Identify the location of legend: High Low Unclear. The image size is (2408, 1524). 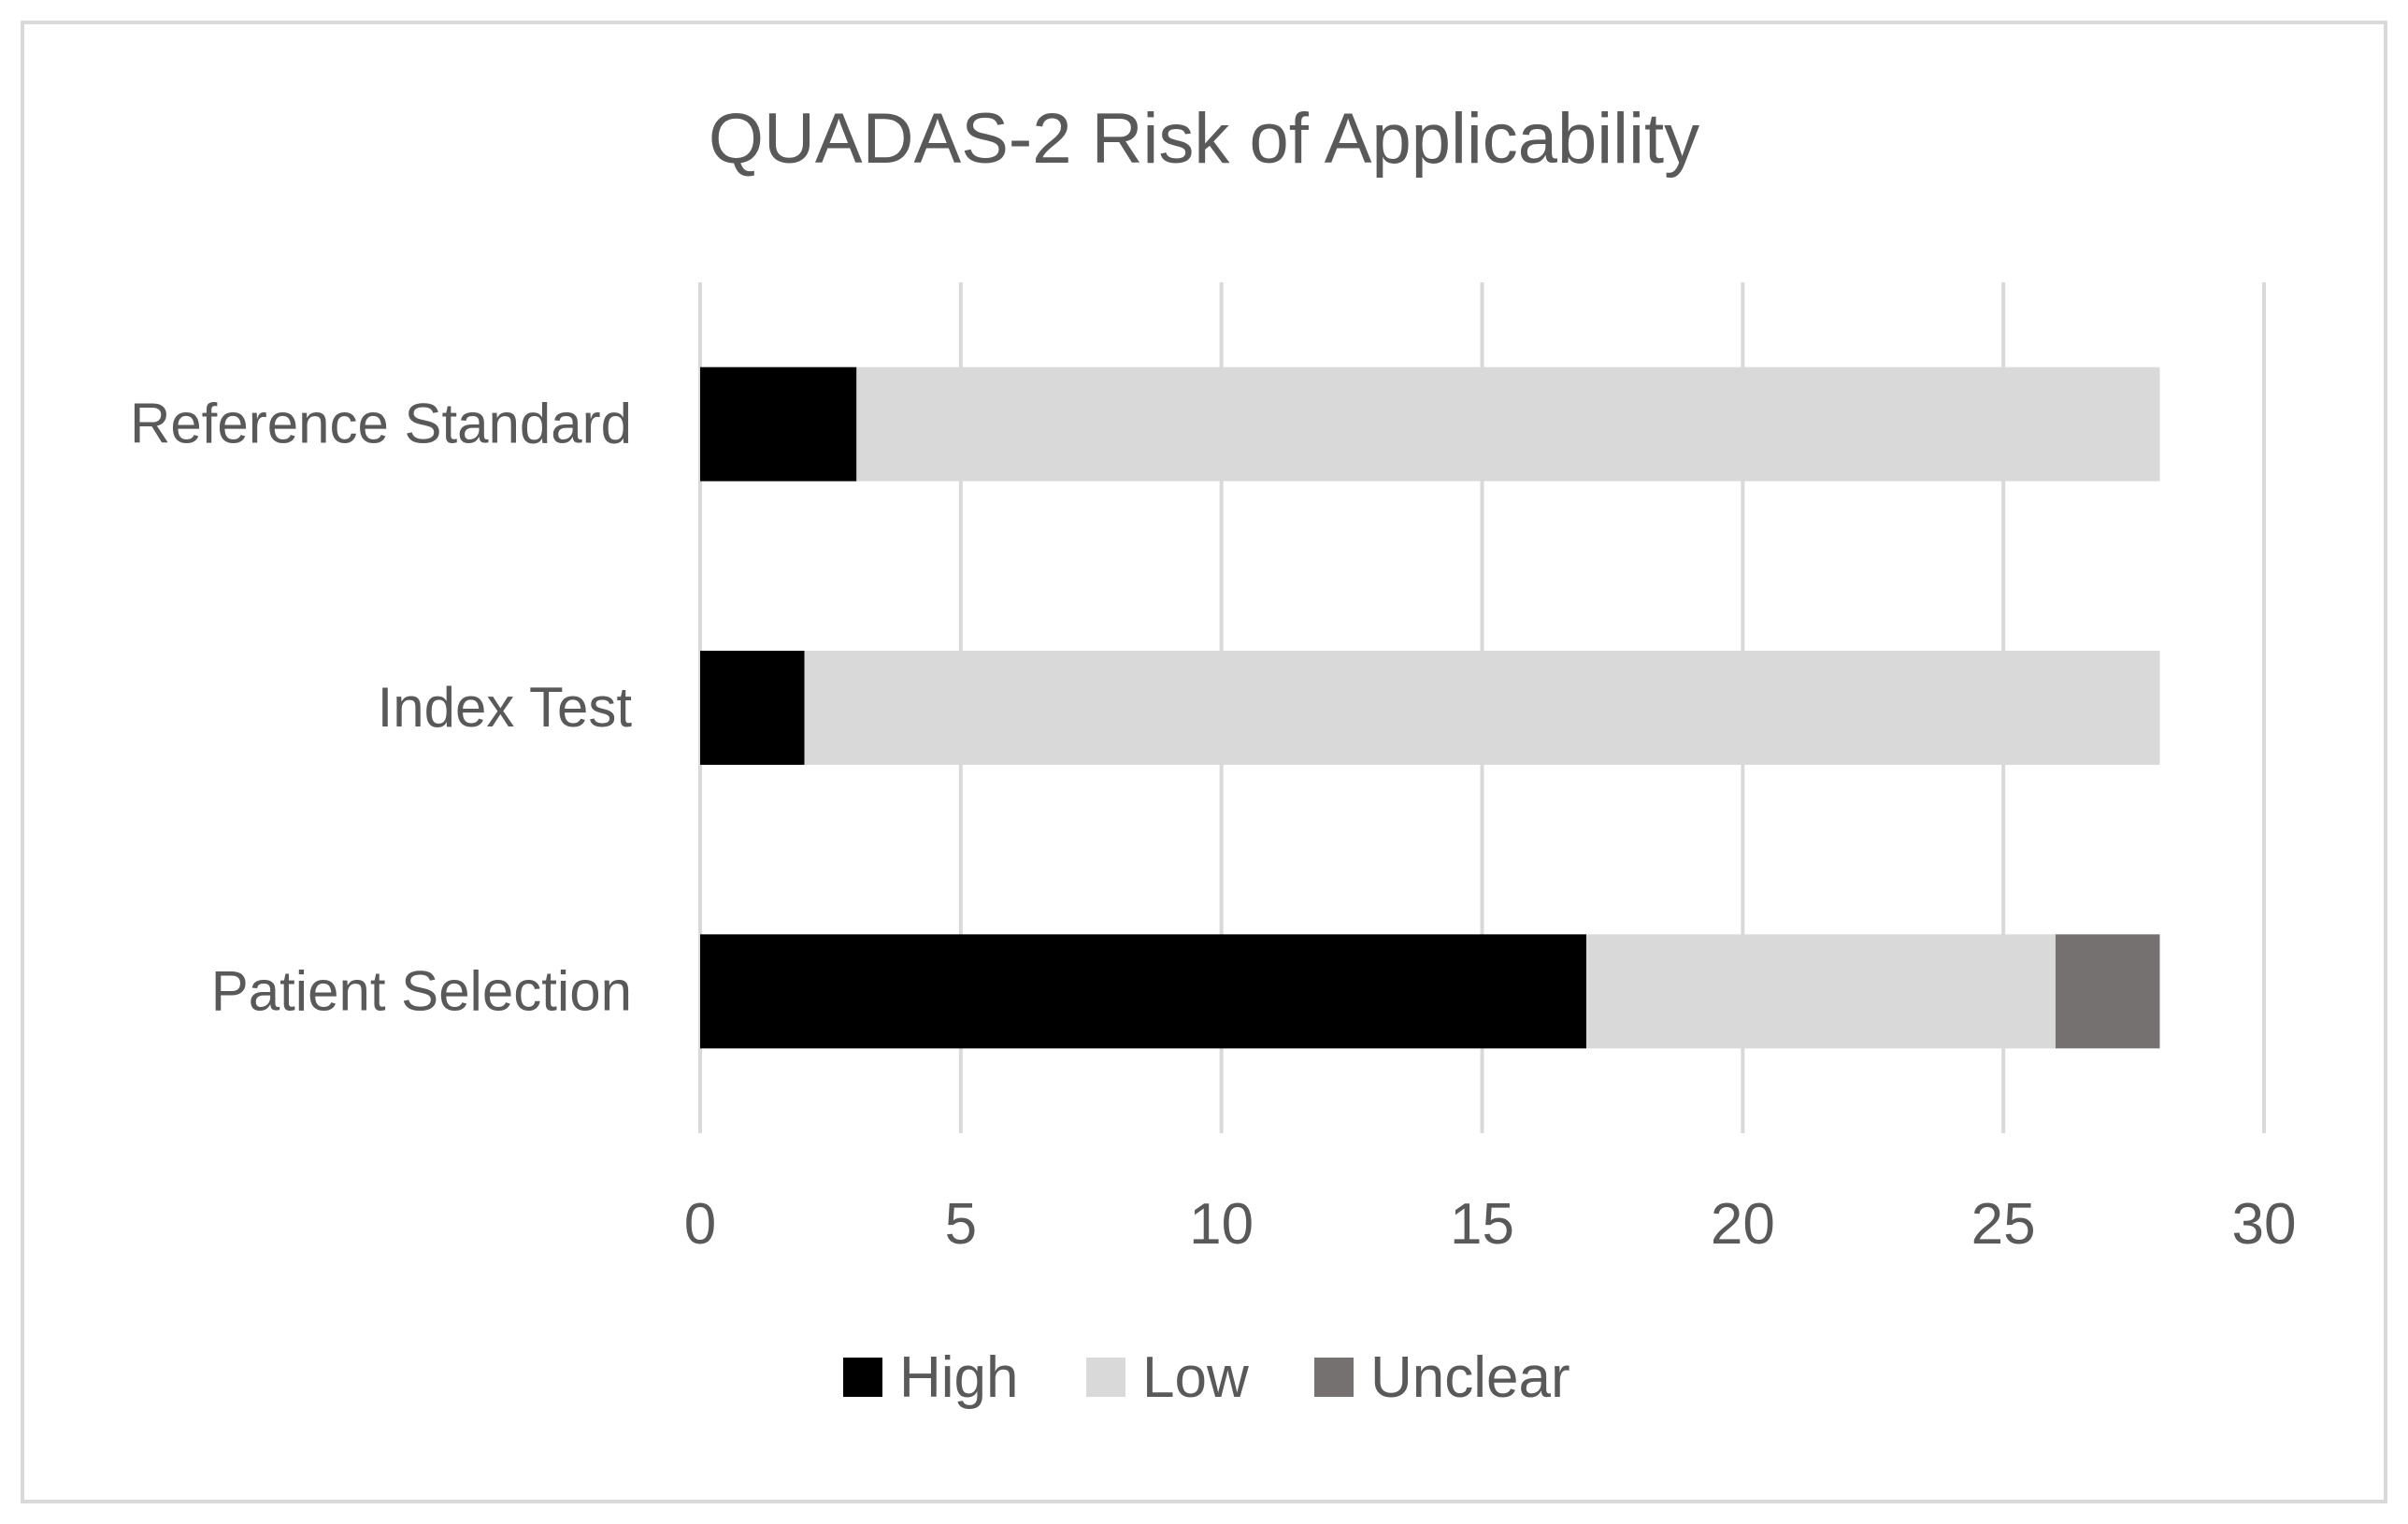
(1206, 1377).